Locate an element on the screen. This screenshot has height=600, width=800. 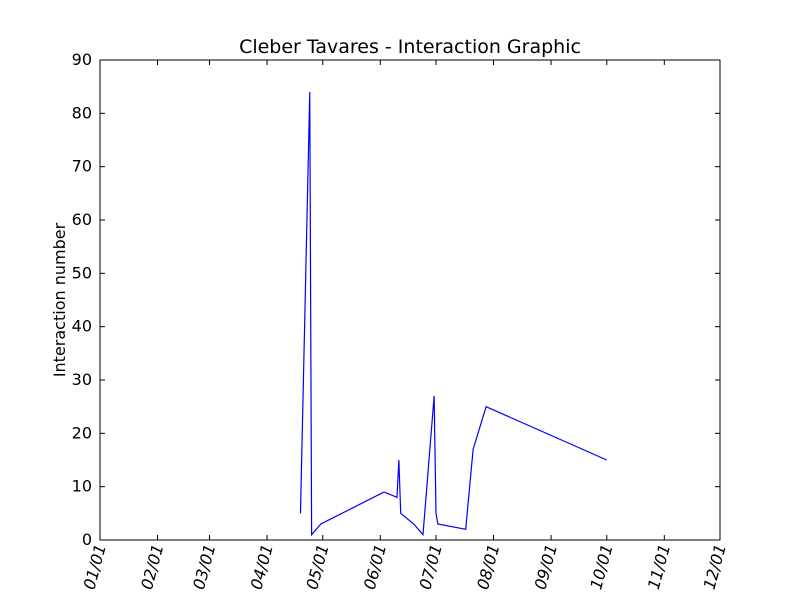
y-tick-label: 90 is located at coordinates (82, 59).